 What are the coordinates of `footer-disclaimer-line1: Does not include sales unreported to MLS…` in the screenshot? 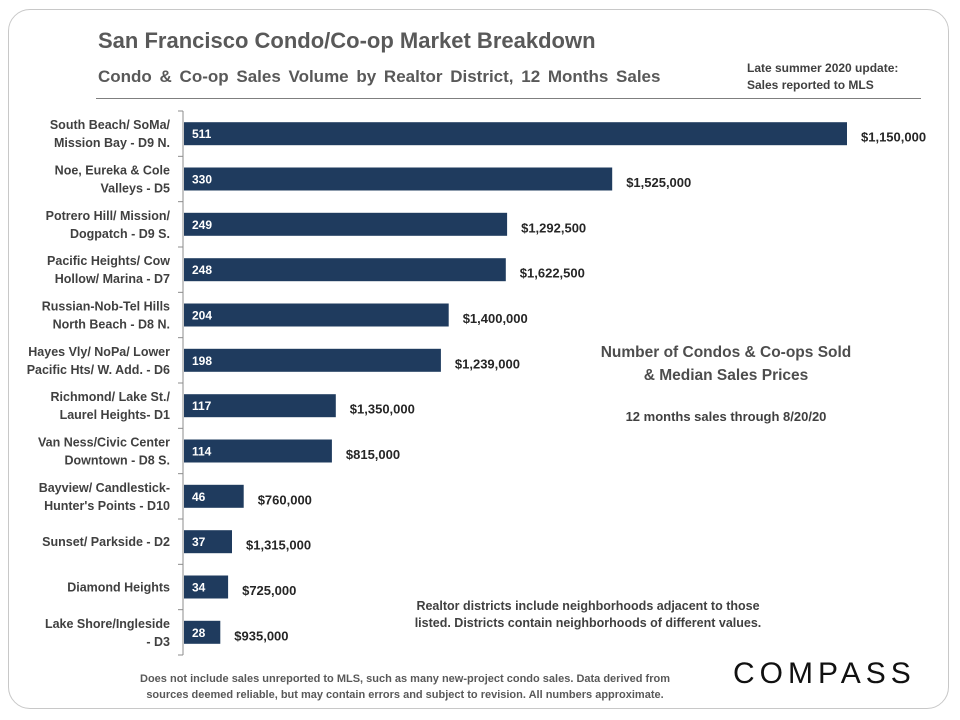 It's located at (405, 679).